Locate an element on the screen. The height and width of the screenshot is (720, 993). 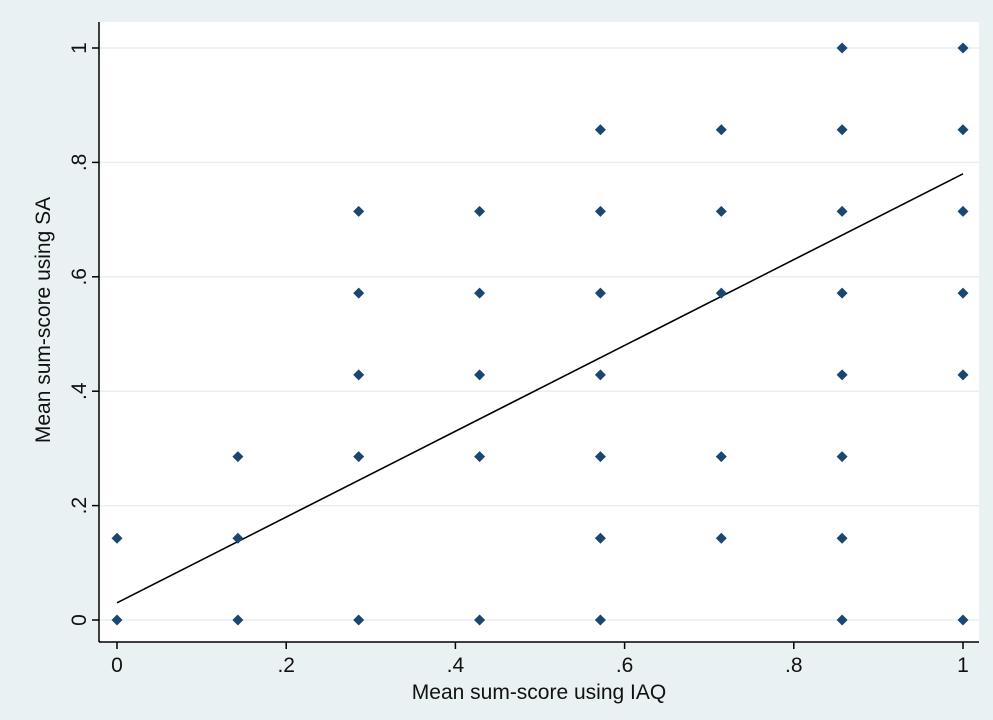
y-tick-label: .2 is located at coordinates (79, 506).